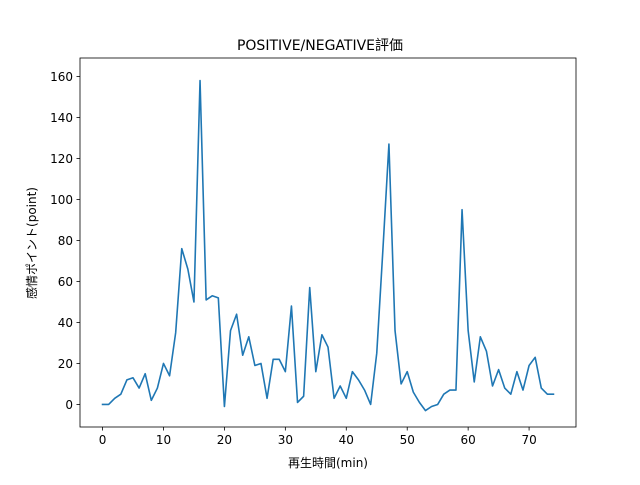 Image resolution: width=640 pixels, height=485 pixels. I want to click on x-tick-label: 50, so click(407, 440).